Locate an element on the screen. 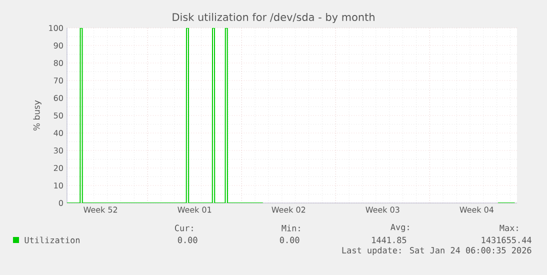 The height and width of the screenshot is (275, 547). chart-title: Disk utilization for /dev/sda - by month is located at coordinates (273, 18).